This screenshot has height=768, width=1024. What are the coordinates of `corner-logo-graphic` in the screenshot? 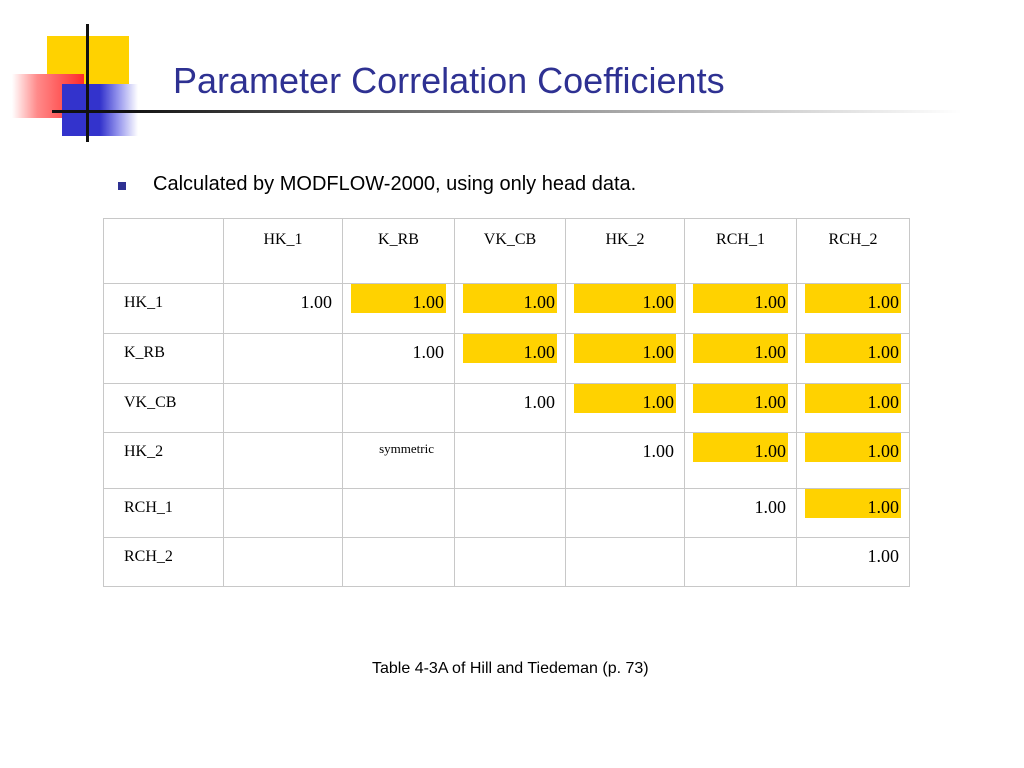 It's located at (80, 75).